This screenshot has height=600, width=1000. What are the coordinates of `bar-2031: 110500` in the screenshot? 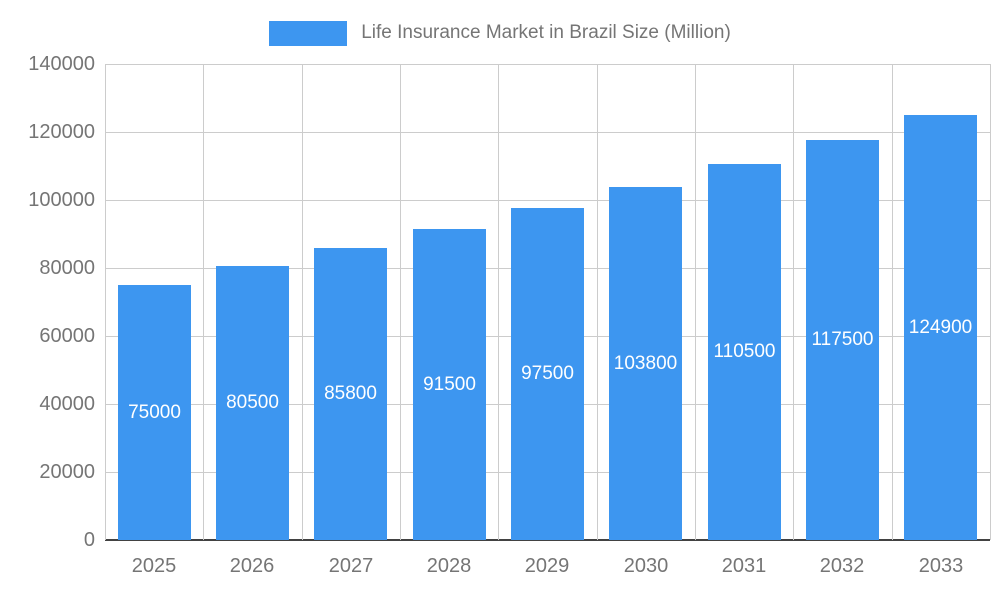 It's located at (744, 352).